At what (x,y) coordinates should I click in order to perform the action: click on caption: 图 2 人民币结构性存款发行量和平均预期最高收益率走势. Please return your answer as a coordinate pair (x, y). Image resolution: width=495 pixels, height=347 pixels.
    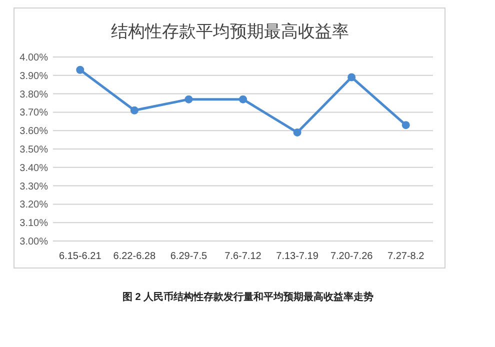
    Looking at the image, I should click on (248, 297).